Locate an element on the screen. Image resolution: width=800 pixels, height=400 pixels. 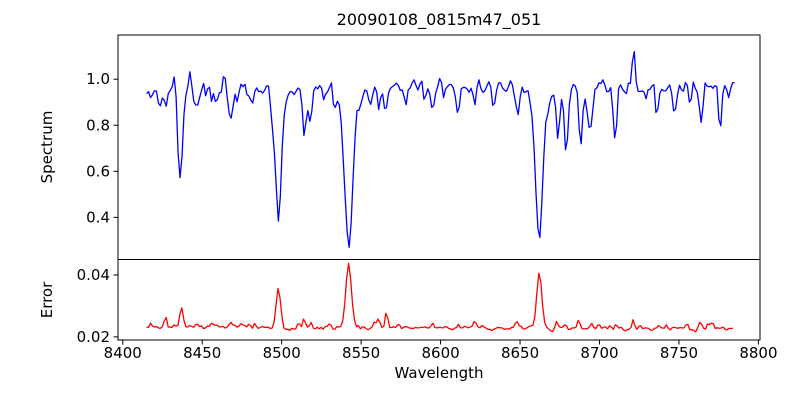
error-line is located at coordinates (440, 297).